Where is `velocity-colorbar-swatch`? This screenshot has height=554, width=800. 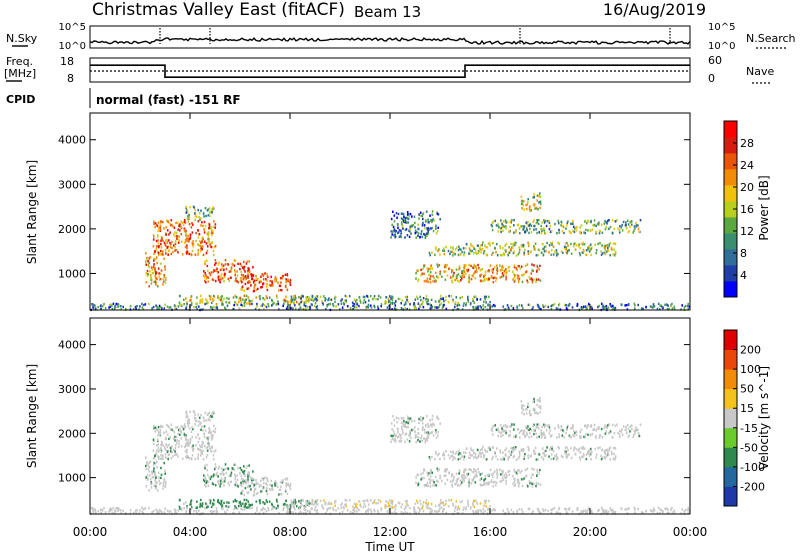
velocity-colorbar-swatch is located at coordinates (730, 437).